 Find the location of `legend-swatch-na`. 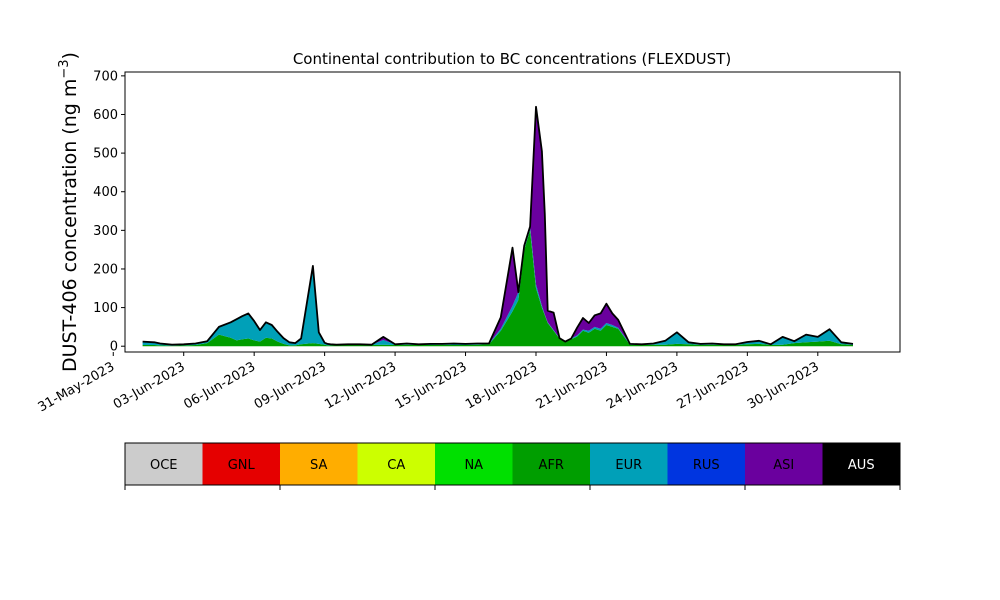

legend-swatch-na is located at coordinates (474, 464).